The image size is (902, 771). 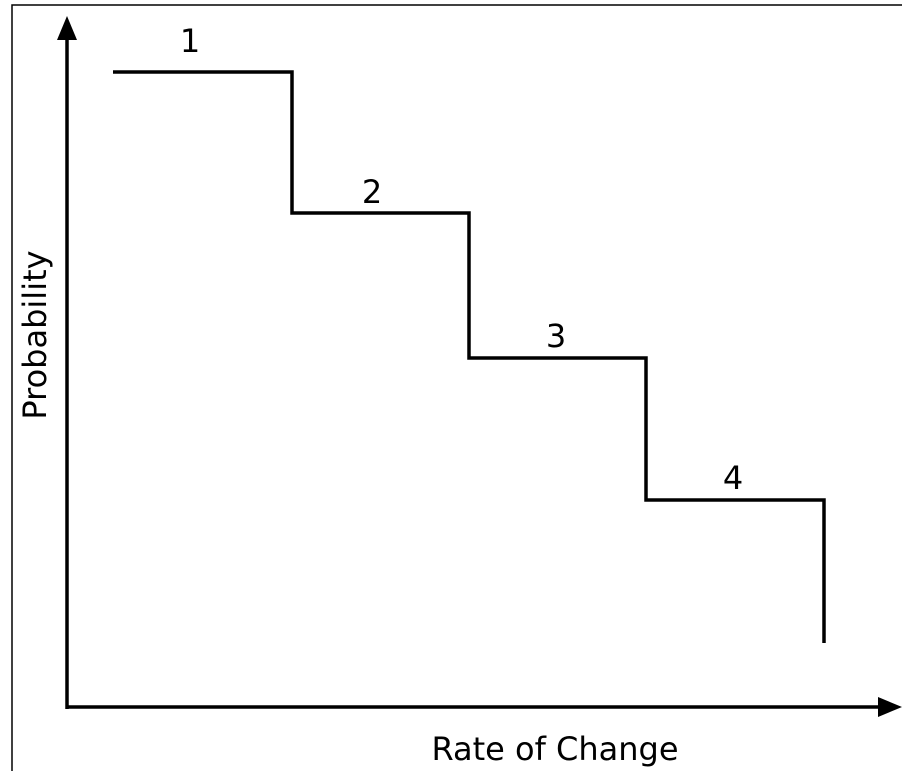 What do you see at coordinates (556, 336) in the screenshot?
I see `step-label: 3` at bounding box center [556, 336].